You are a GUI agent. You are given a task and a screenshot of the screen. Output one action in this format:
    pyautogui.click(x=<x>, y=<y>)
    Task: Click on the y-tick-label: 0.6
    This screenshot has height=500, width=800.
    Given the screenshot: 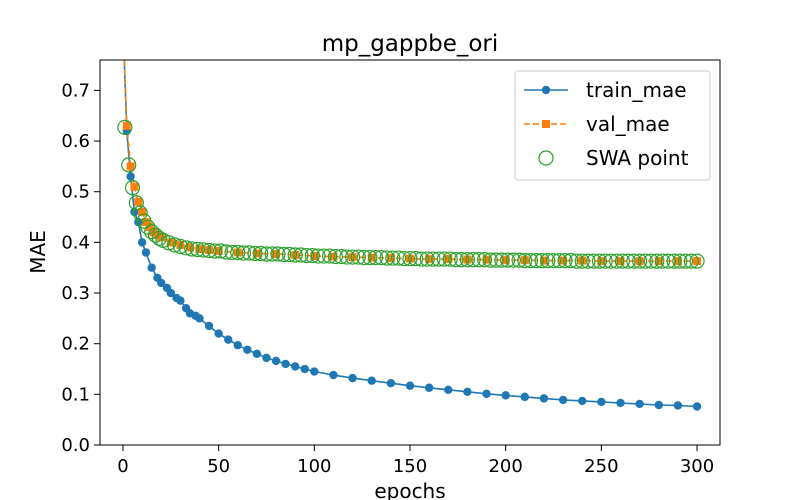 What is the action you would take?
    pyautogui.click(x=75, y=141)
    